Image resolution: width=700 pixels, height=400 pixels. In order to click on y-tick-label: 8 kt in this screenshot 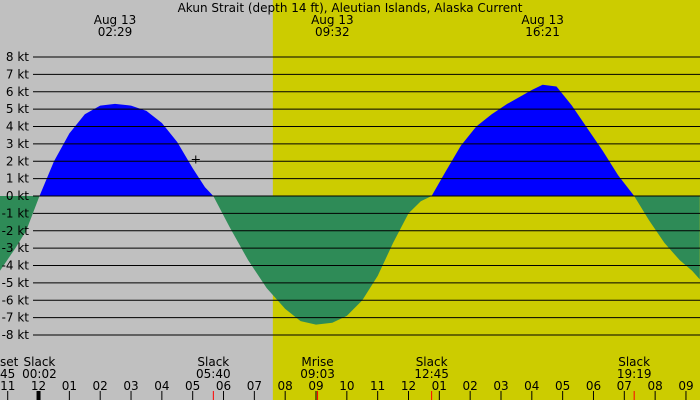, I will do `click(17, 57)`.